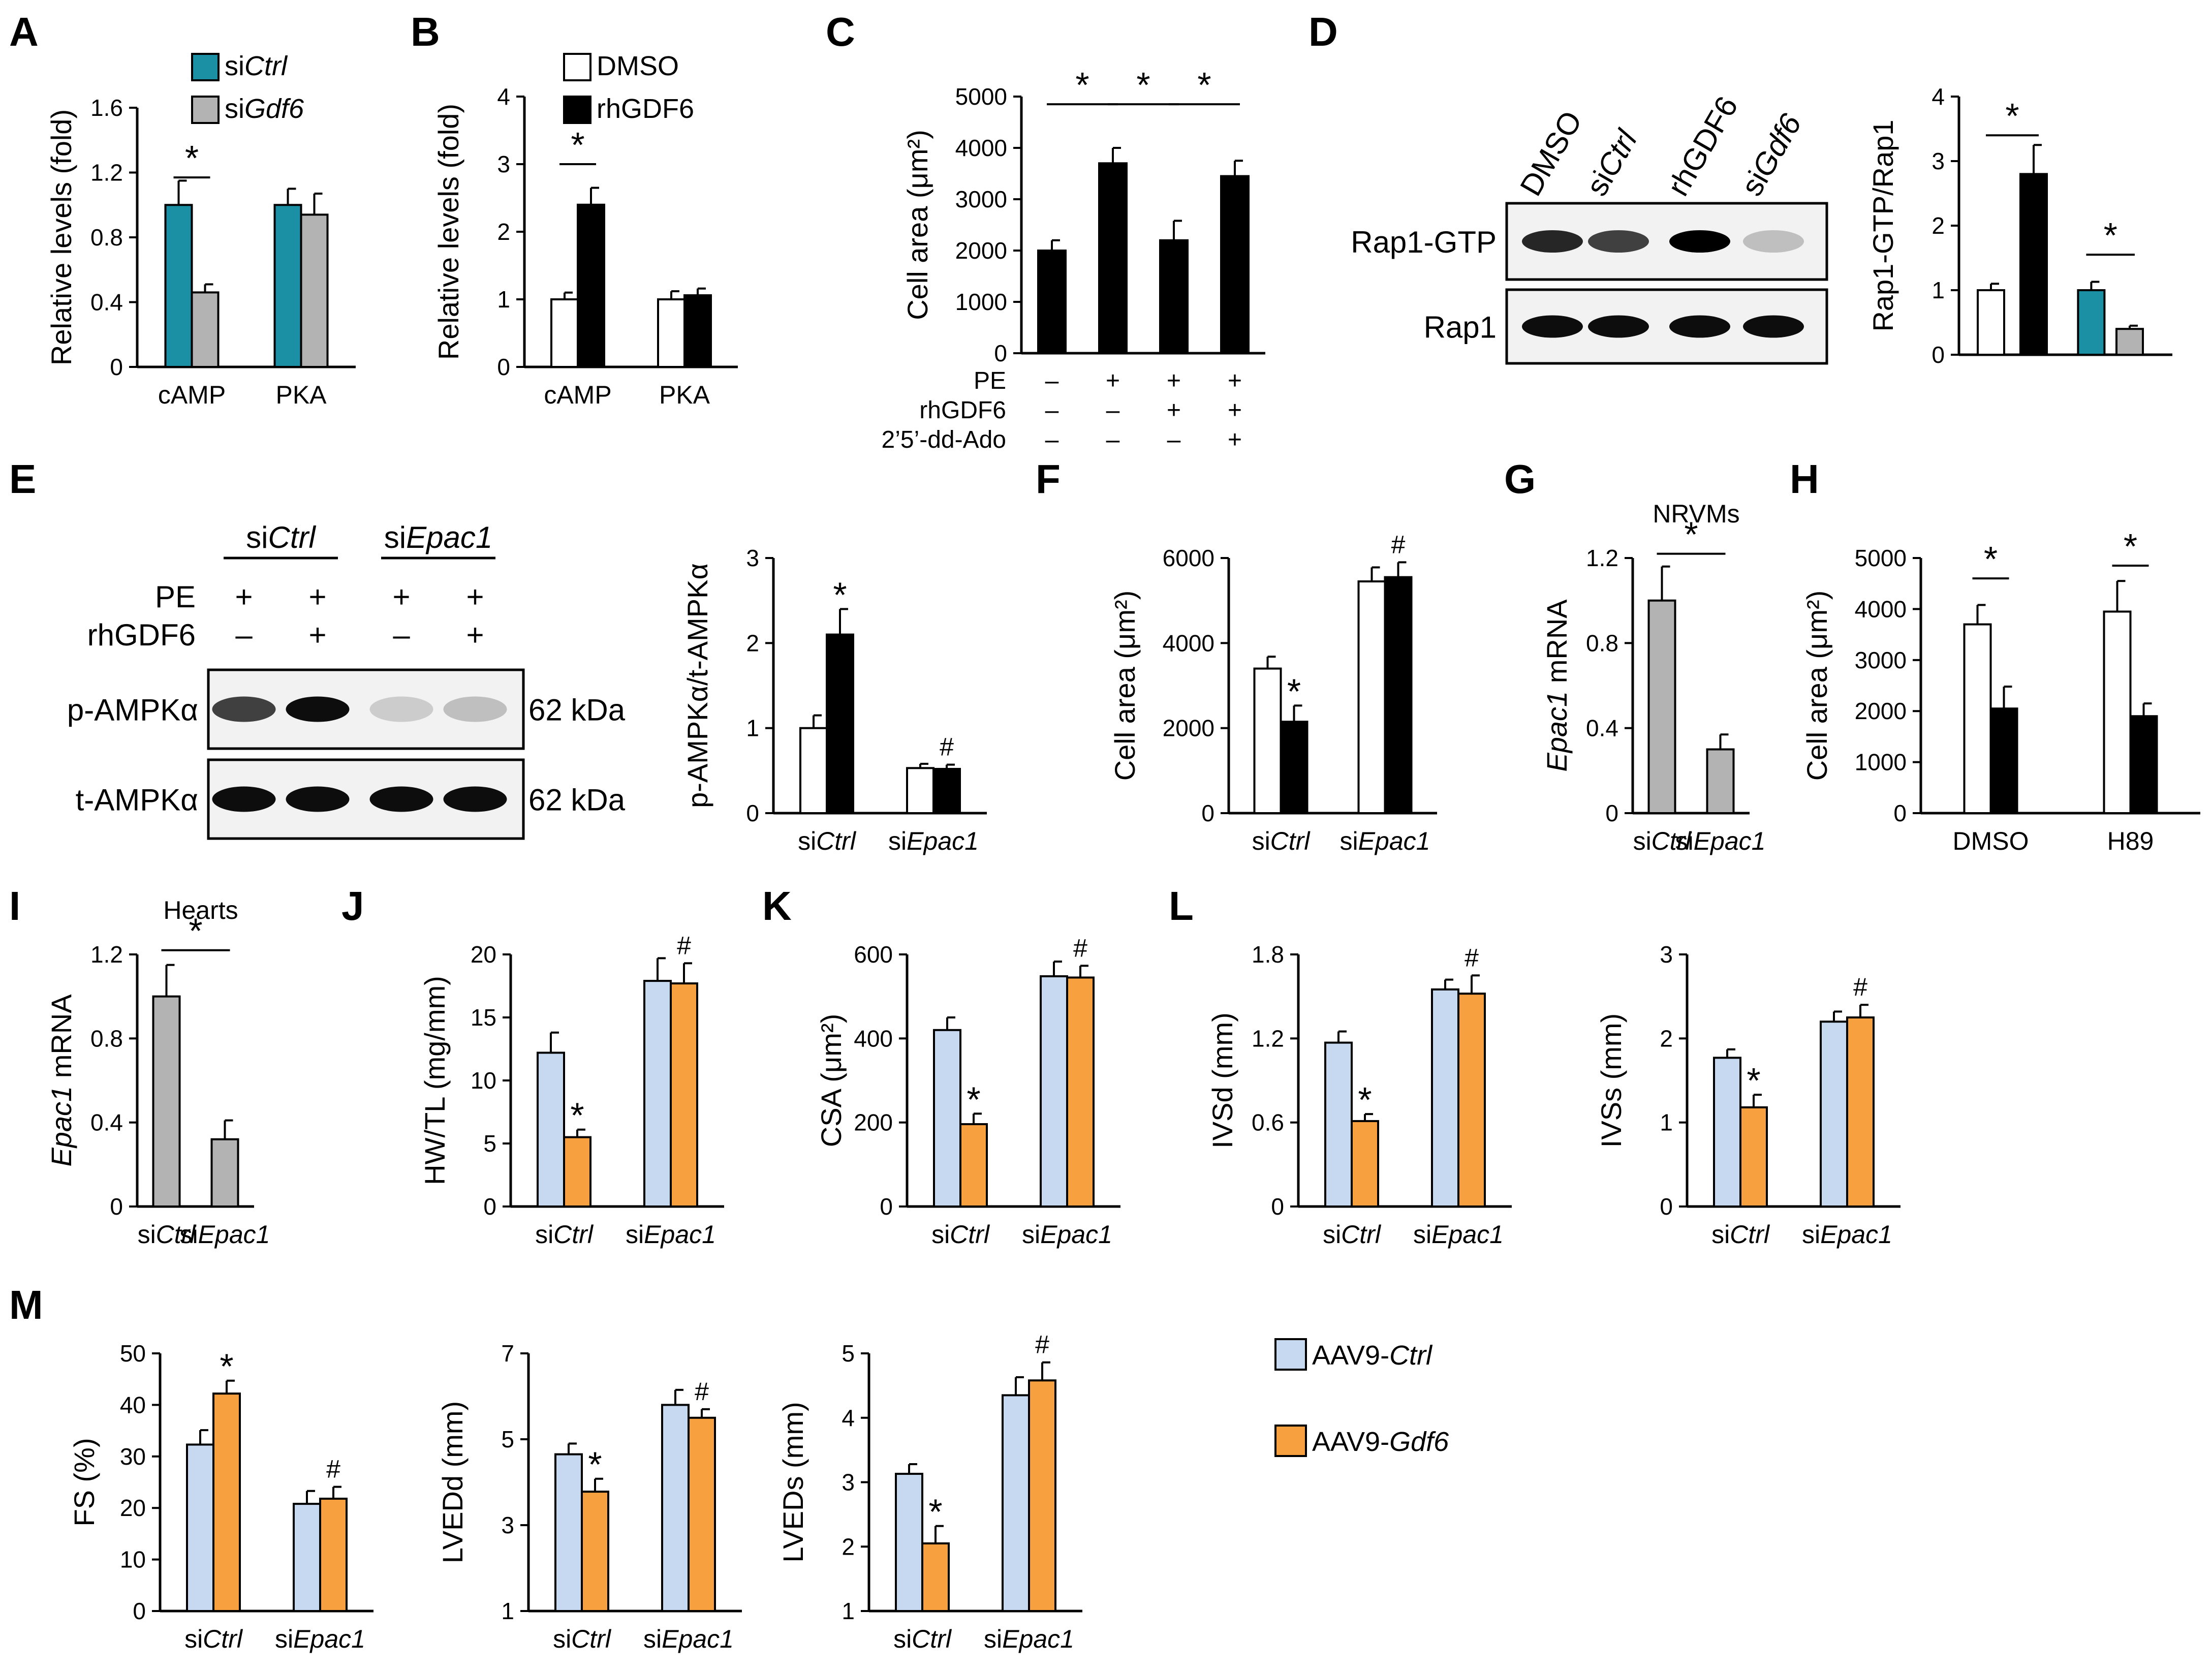 The height and width of the screenshot is (1671, 2212). I want to click on panel-letter-D: D, so click(1323, 32).